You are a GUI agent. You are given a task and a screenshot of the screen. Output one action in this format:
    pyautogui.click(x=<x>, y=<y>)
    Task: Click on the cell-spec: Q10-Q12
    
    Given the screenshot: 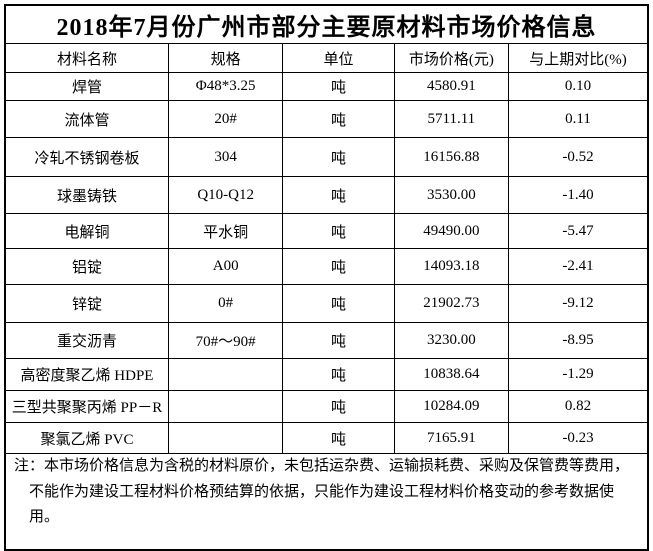 What is the action you would take?
    pyautogui.click(x=225, y=195)
    